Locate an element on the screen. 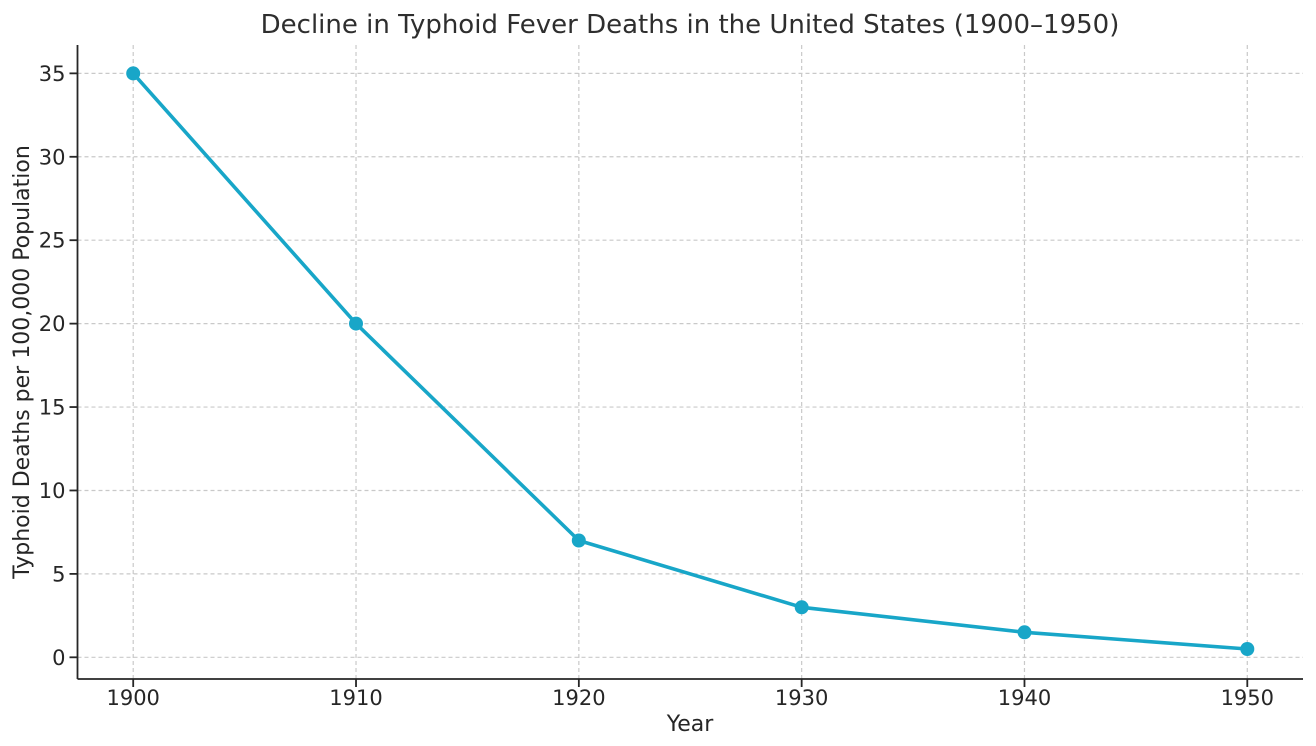 Image resolution: width=1316 pixels, height=746 pixels. x-tick-label: 1900 is located at coordinates (132, 698).